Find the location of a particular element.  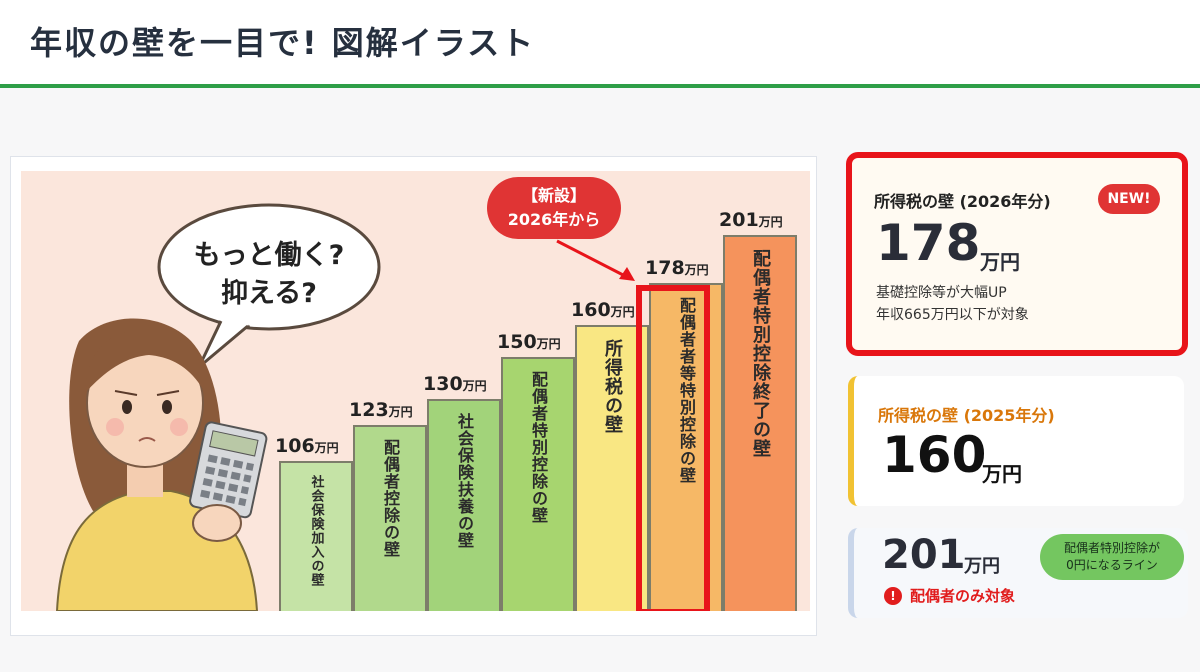

new-callout: 【新設】 2026年から is located at coordinates (554, 208).